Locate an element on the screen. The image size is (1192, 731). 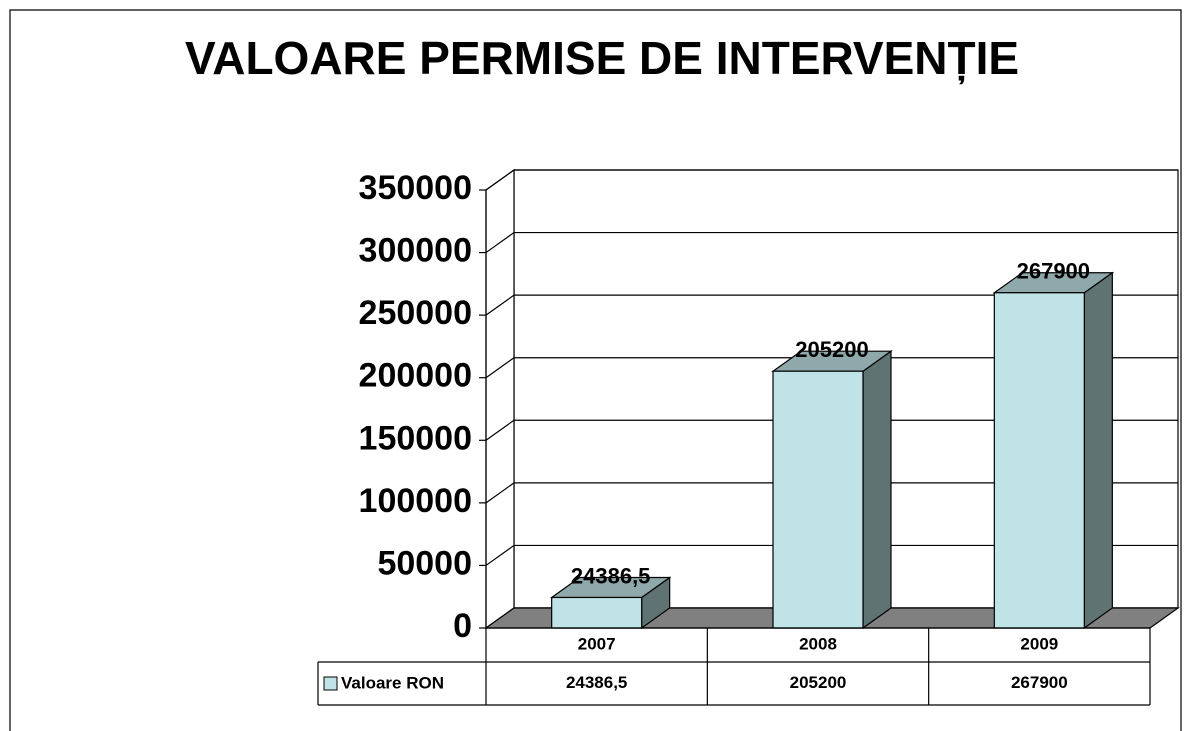
chart-title: VALOARE PERMISE DE INTERVENȚIE is located at coordinates (602, 58).